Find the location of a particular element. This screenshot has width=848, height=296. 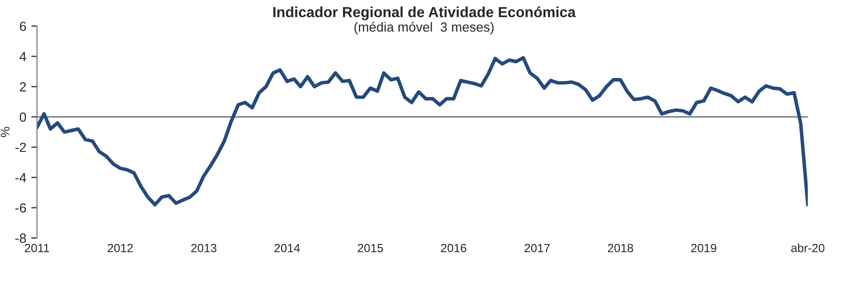

x-tick-label: 2013 is located at coordinates (203, 248).